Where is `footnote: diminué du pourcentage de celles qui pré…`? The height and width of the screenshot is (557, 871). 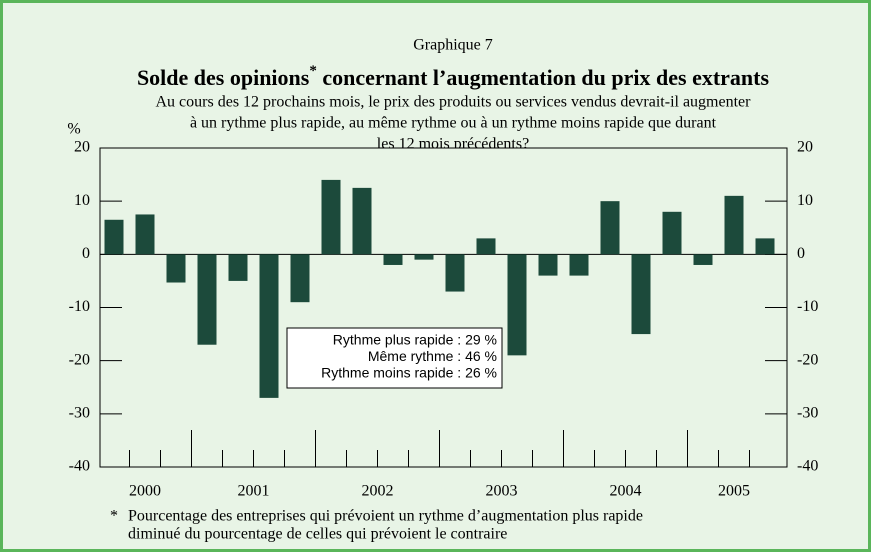 footnote: diminué du pourcentage de celles qui pré… is located at coordinates (317, 534).